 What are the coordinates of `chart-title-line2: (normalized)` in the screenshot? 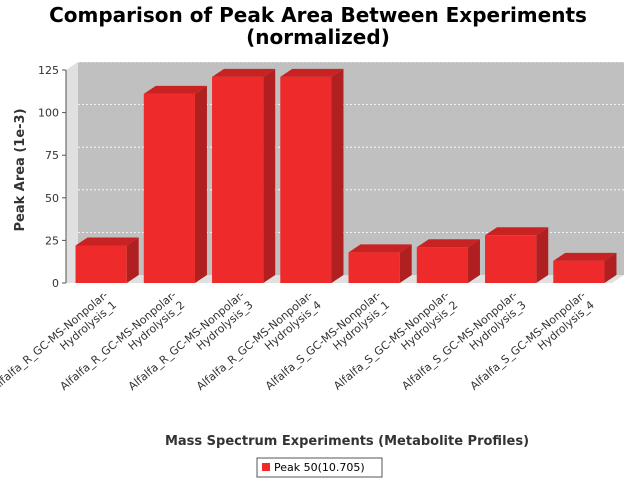 It's located at (318, 37).